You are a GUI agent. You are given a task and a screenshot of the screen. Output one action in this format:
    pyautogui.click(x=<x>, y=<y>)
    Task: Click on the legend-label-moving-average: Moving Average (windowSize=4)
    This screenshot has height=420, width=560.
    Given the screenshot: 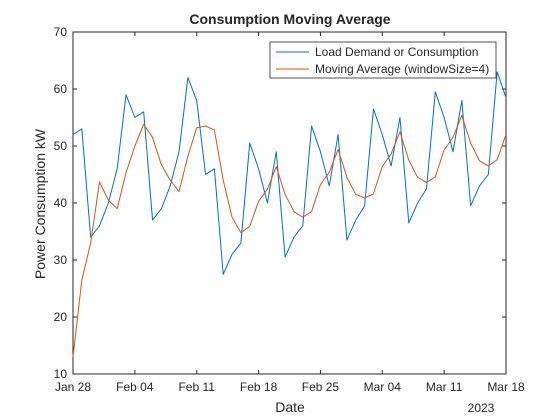 What is the action you would take?
    pyautogui.click(x=402, y=69)
    